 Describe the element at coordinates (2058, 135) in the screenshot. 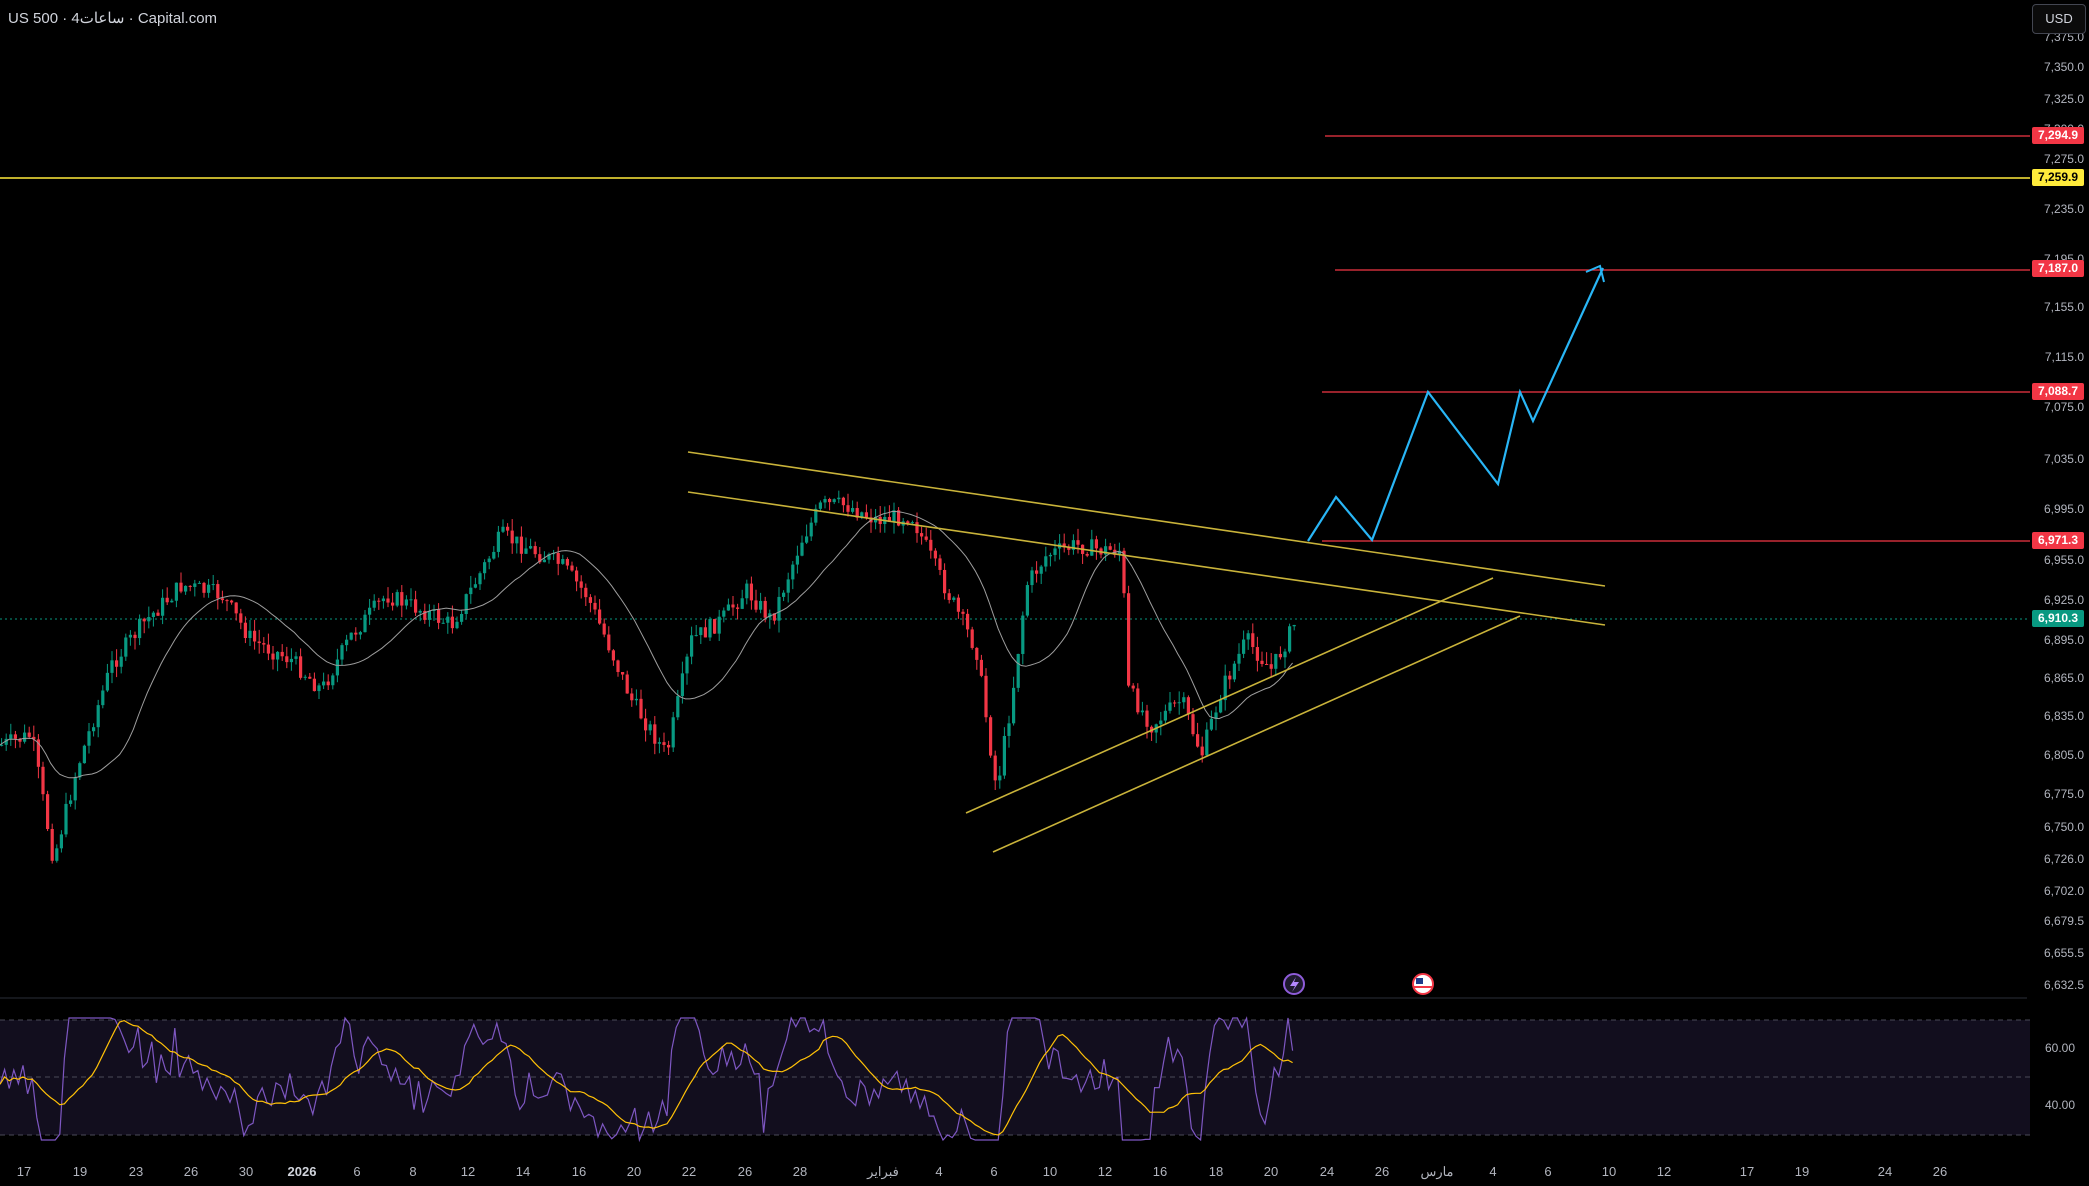

I see `price-tag: 7,294.9` at that location.